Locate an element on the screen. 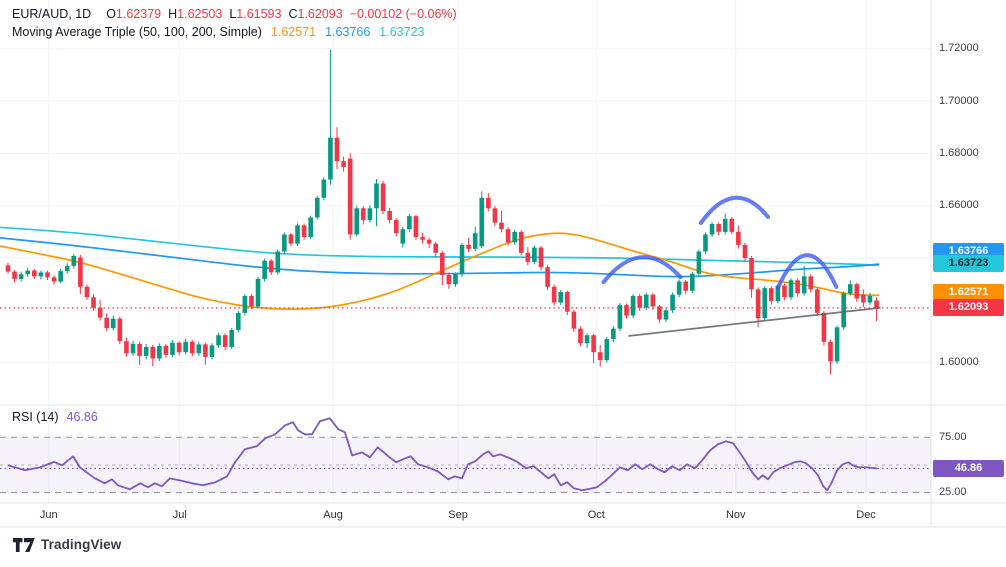  arc-drawing is located at coordinates (642, 270).